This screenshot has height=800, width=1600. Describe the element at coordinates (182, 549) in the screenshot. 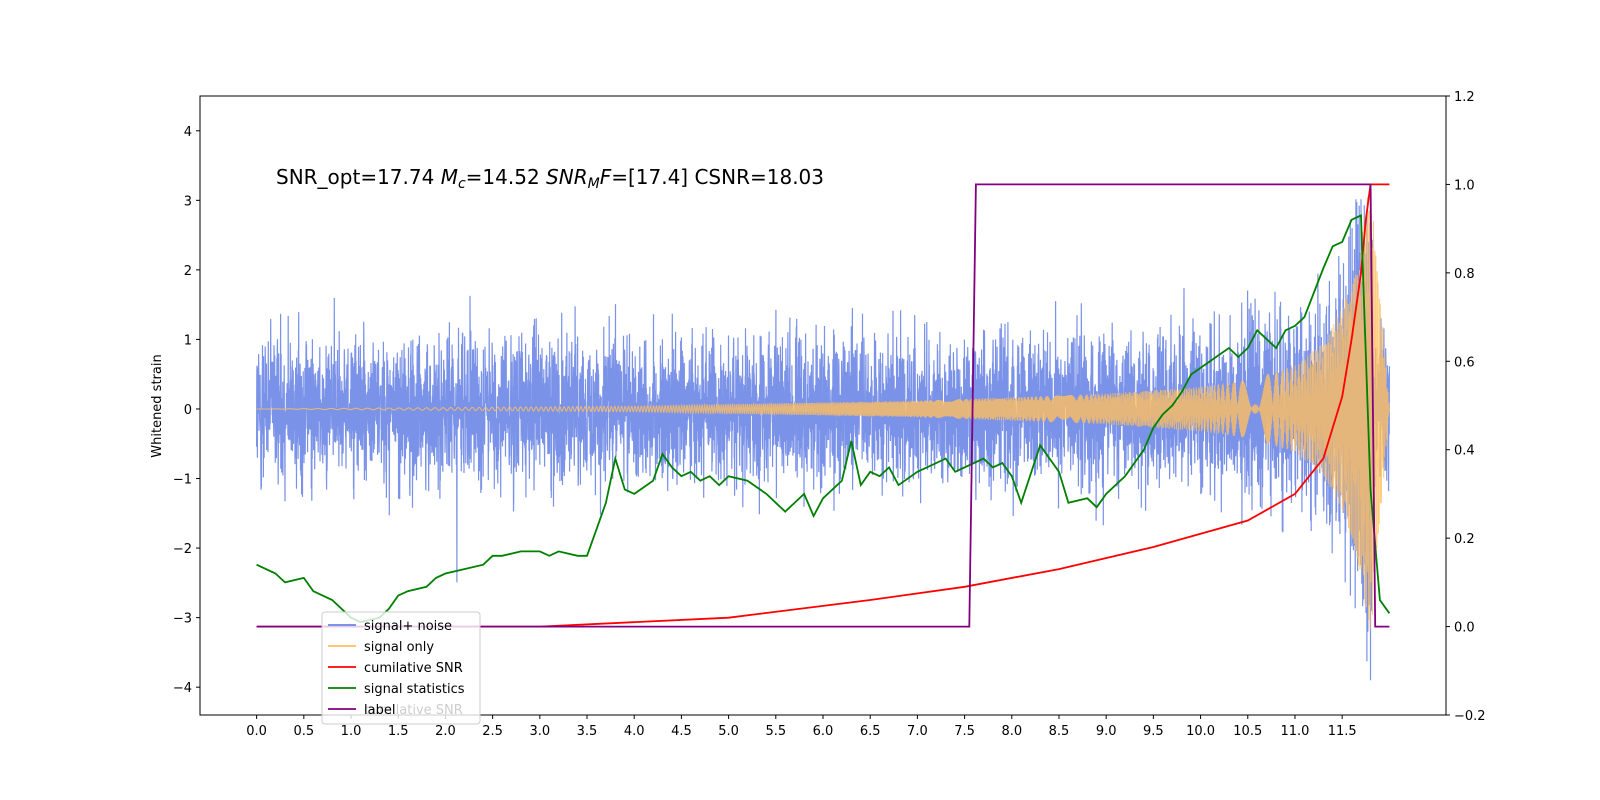

I see `y-tick-label: −2` at that location.